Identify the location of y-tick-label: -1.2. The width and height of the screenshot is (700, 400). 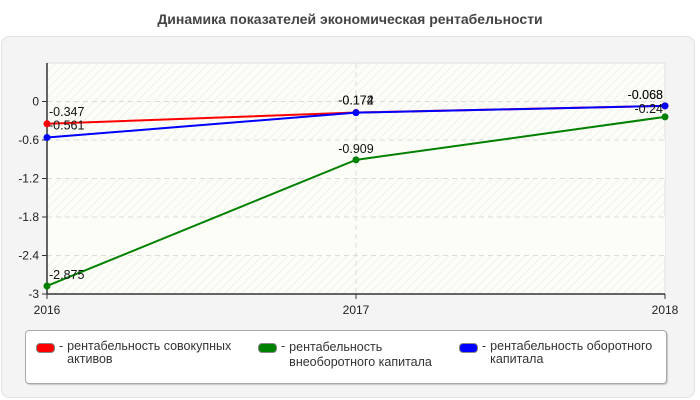
(28, 179).